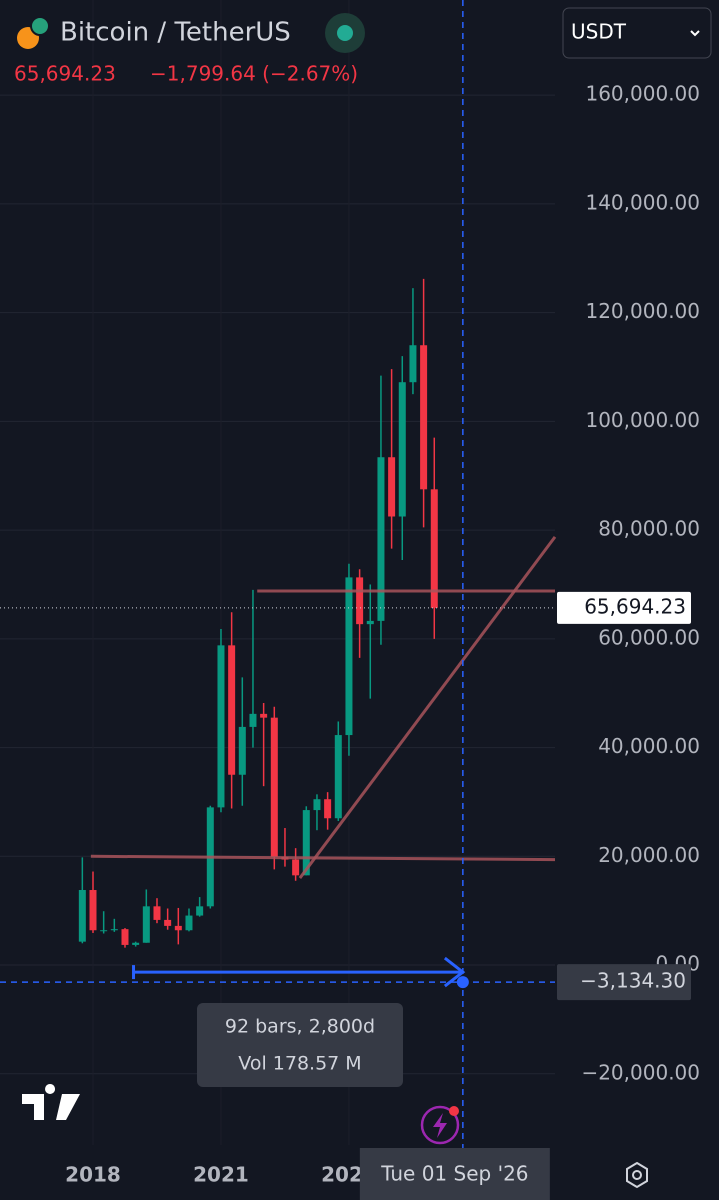  Describe the element at coordinates (637, 33) in the screenshot. I see `currency-select` at that location.